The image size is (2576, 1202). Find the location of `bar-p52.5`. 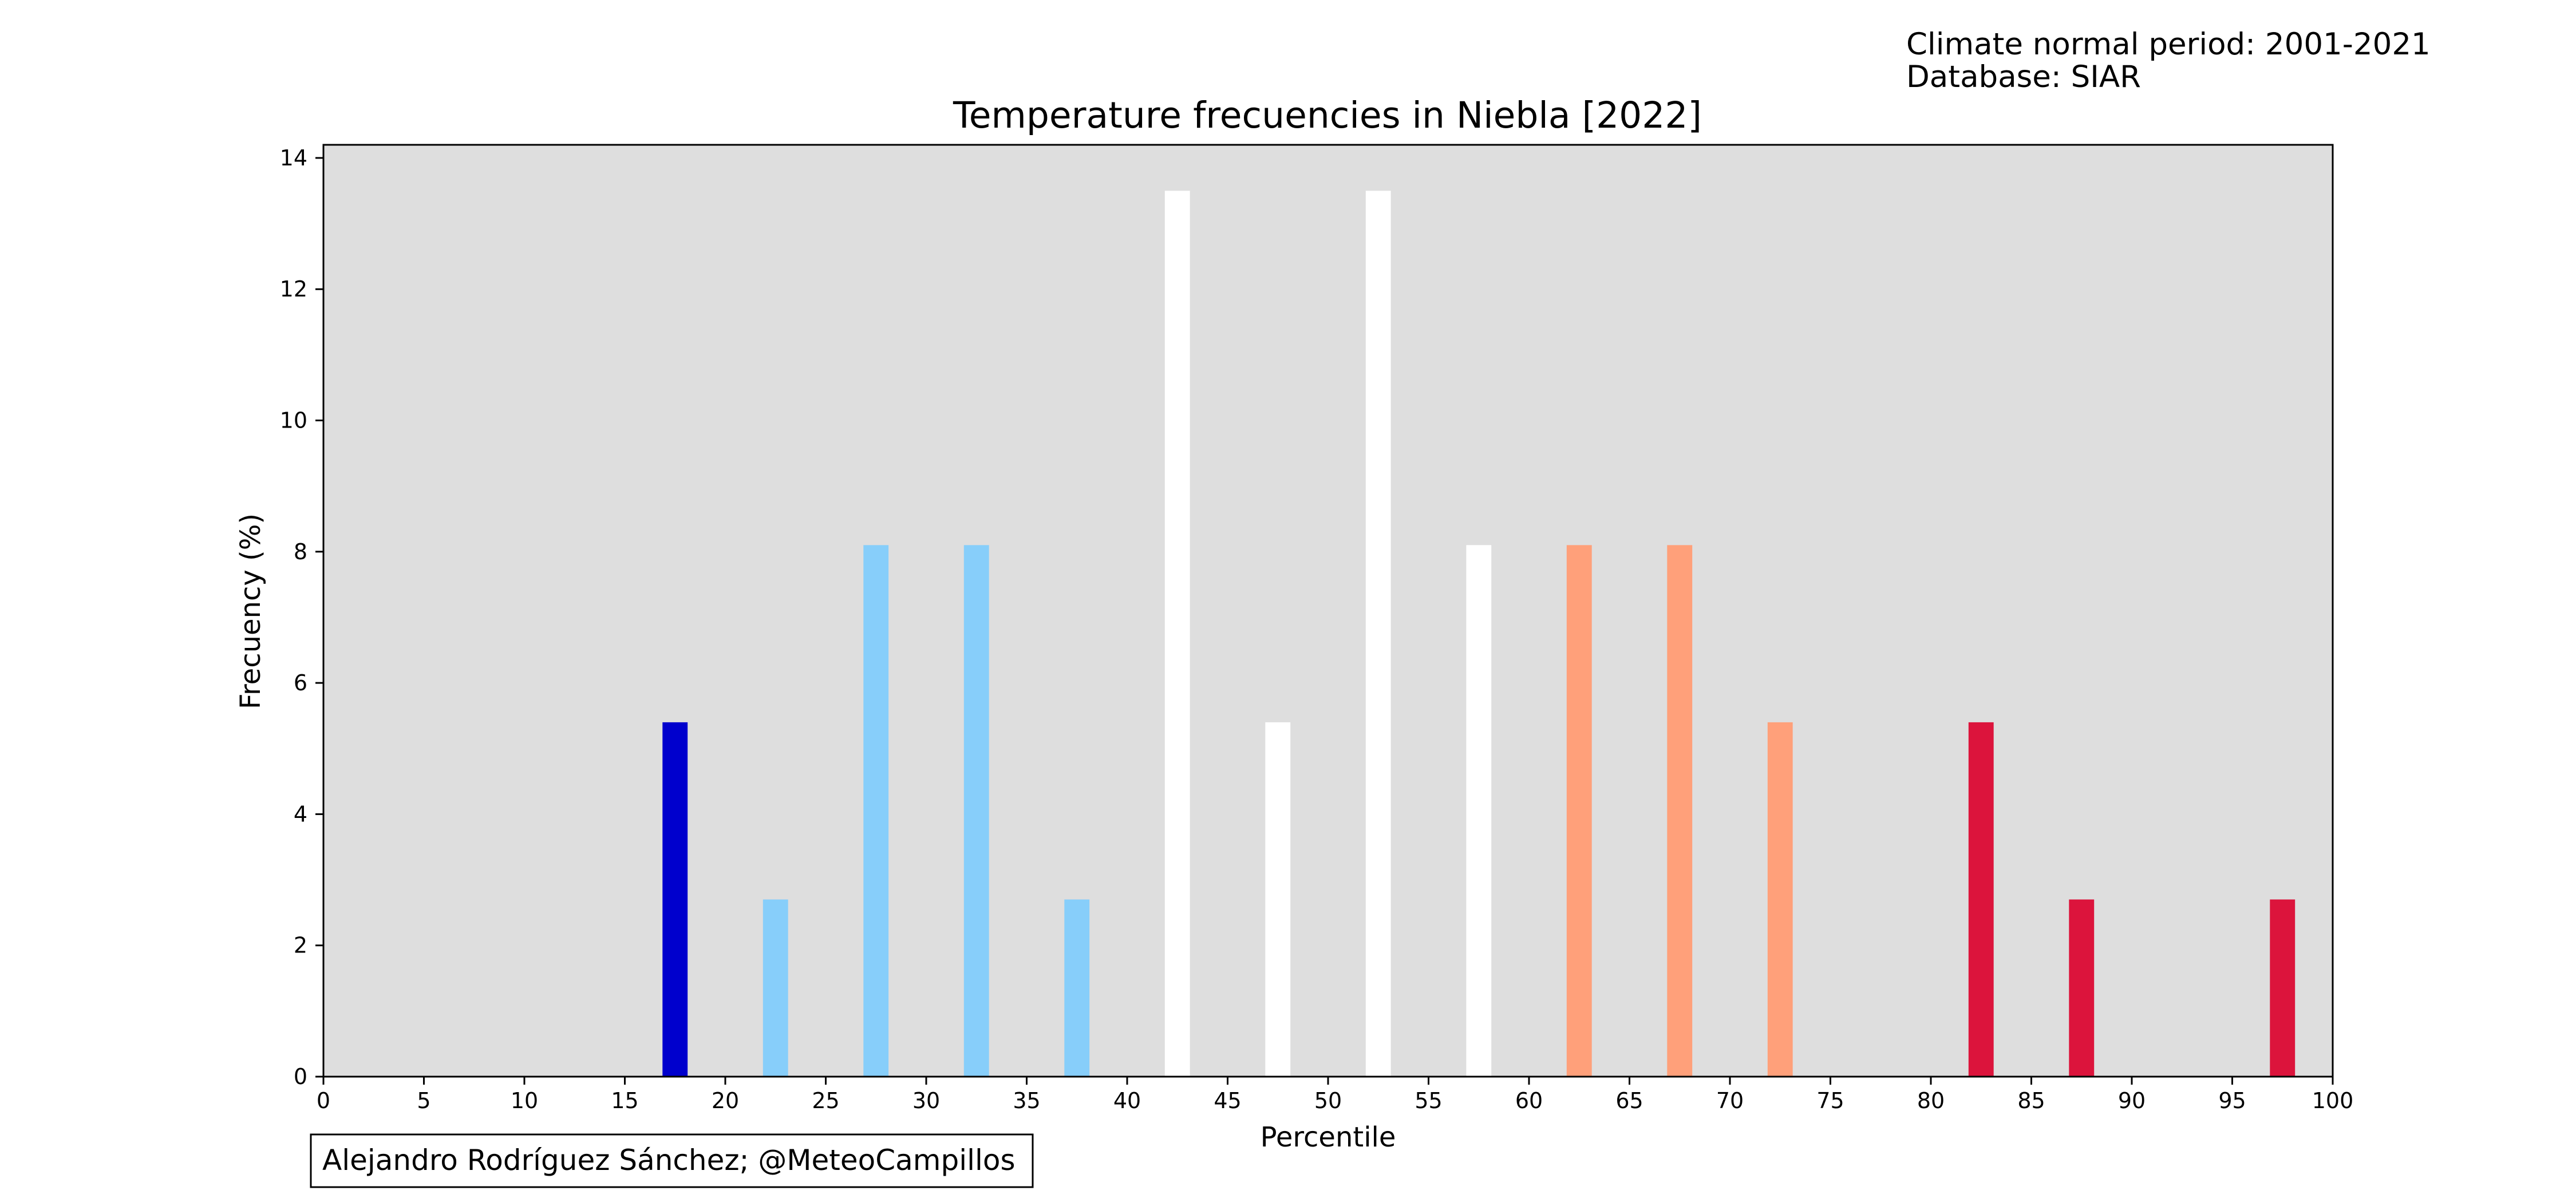

bar-p52.5 is located at coordinates (1378, 634).